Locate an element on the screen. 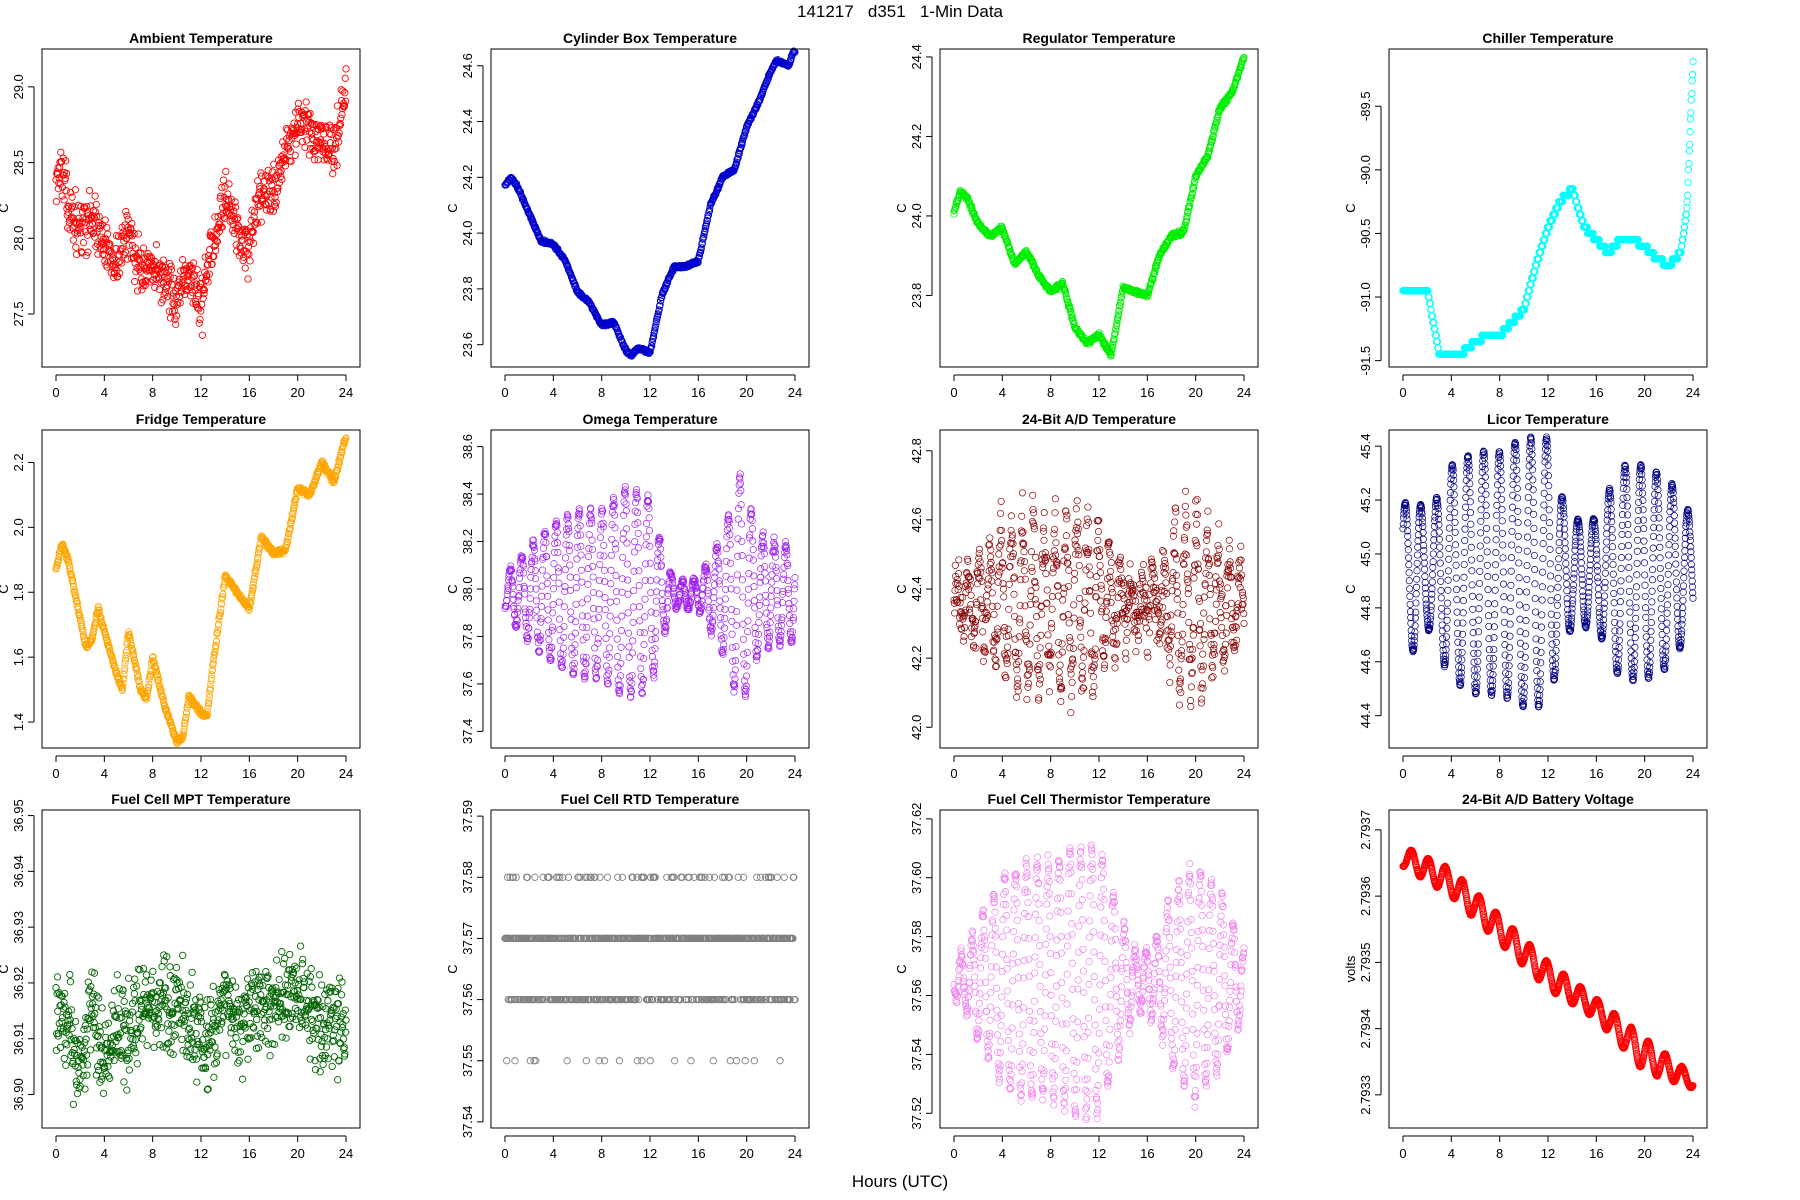 Image resolution: width=1800 pixels, height=1200 pixels. x-tick-label: 0 is located at coordinates (953, 392).